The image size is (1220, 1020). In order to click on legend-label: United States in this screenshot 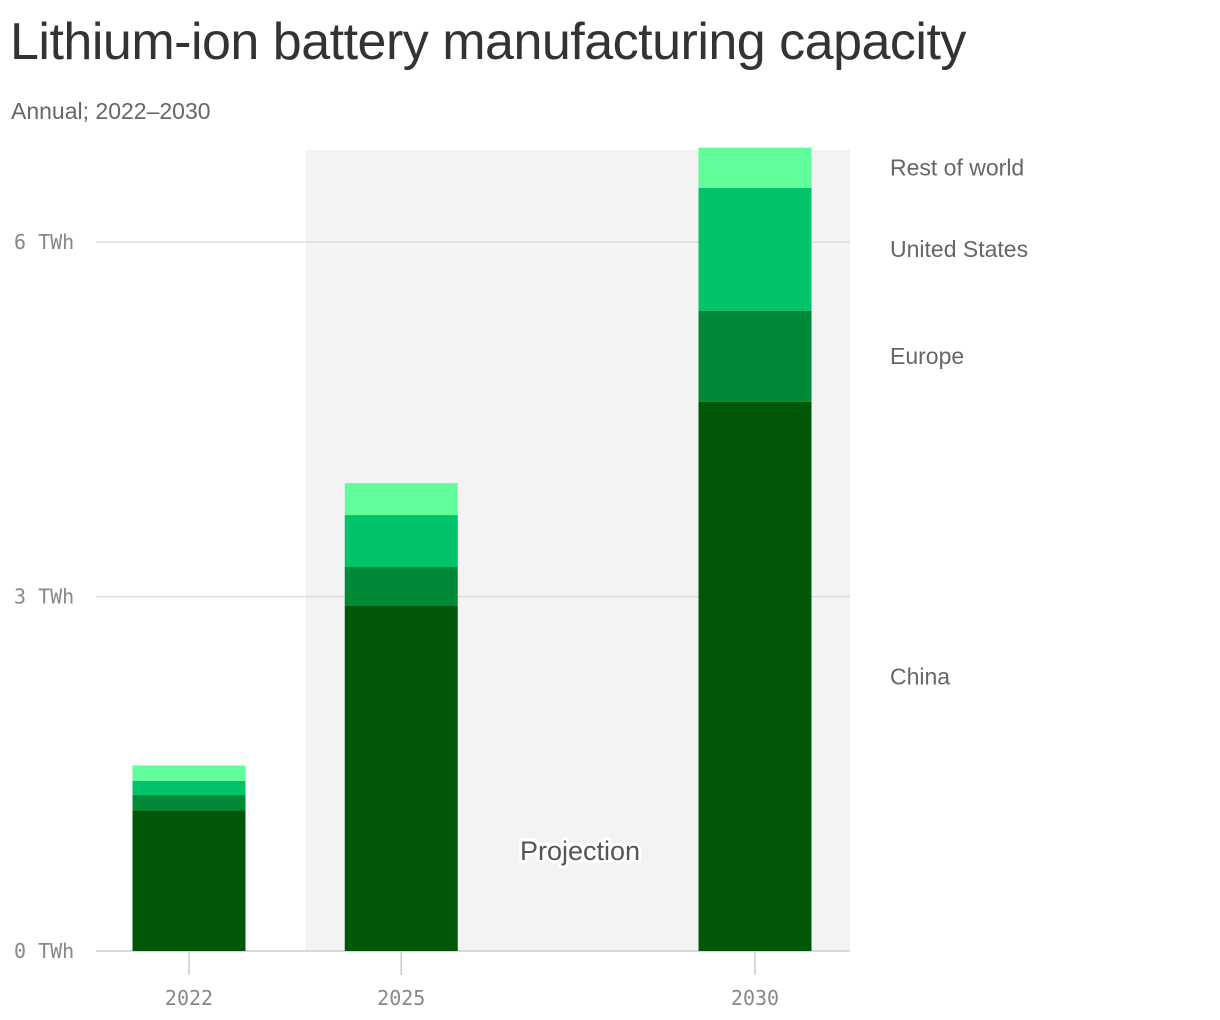, I will do `click(959, 249)`.